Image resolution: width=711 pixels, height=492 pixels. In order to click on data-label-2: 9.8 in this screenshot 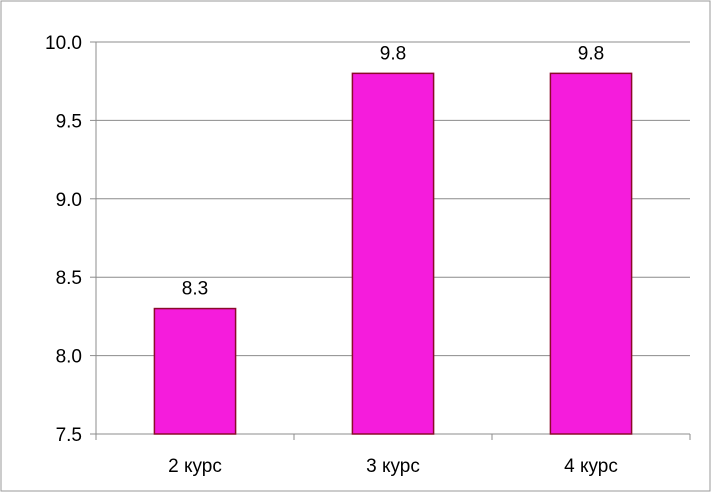, I will do `click(393, 53)`.